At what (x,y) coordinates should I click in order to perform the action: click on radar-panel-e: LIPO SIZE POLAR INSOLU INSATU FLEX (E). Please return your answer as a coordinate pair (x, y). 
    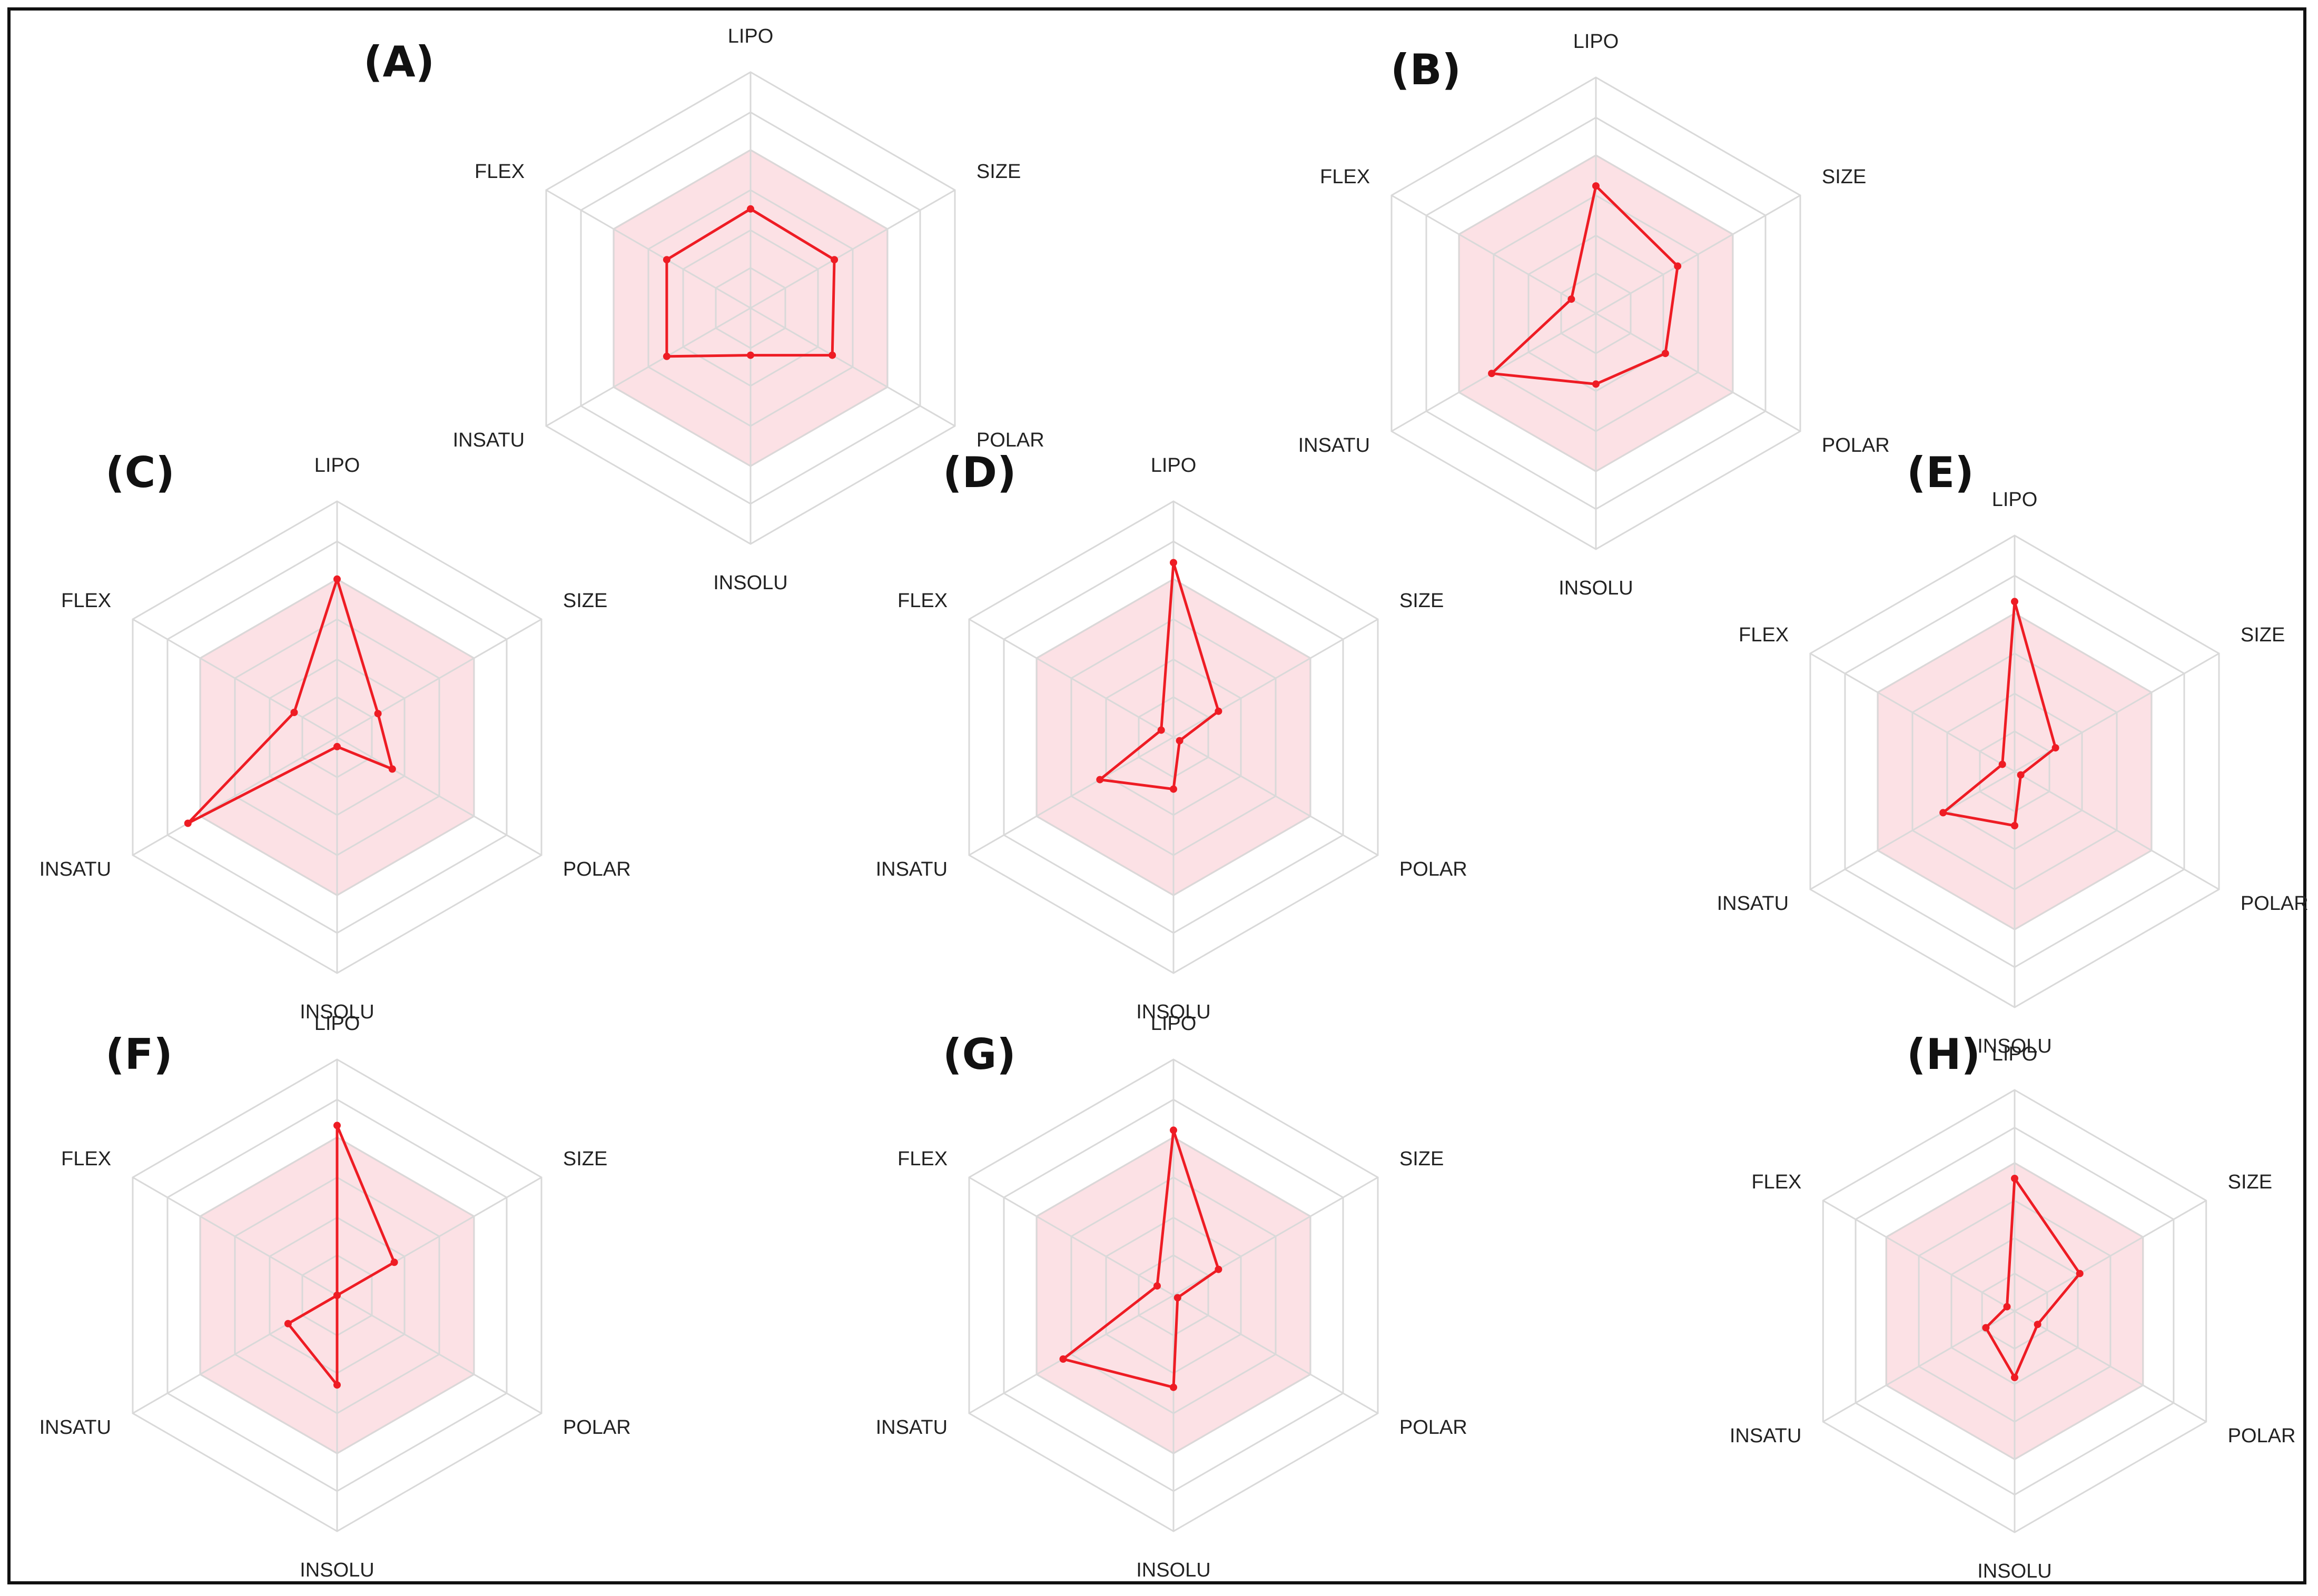
    Looking at the image, I should click on (2013, 752).